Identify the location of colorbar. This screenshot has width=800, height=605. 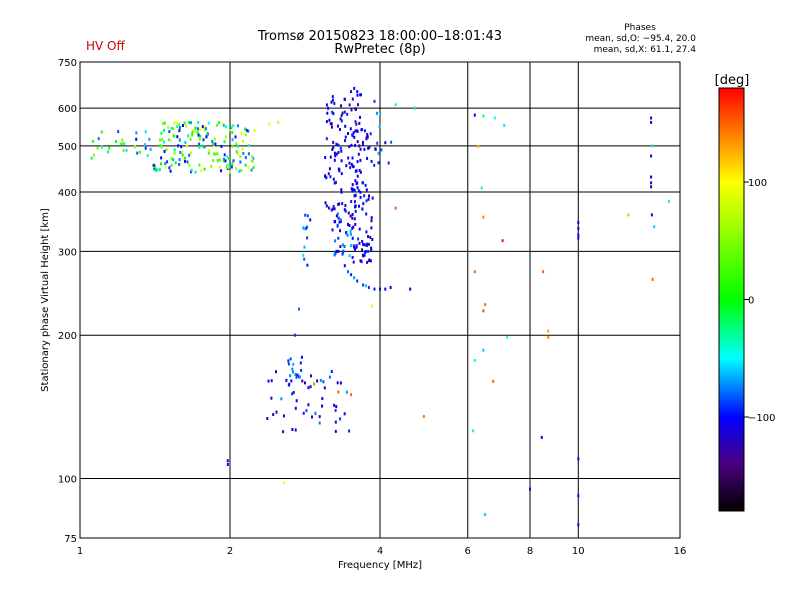
(731, 299).